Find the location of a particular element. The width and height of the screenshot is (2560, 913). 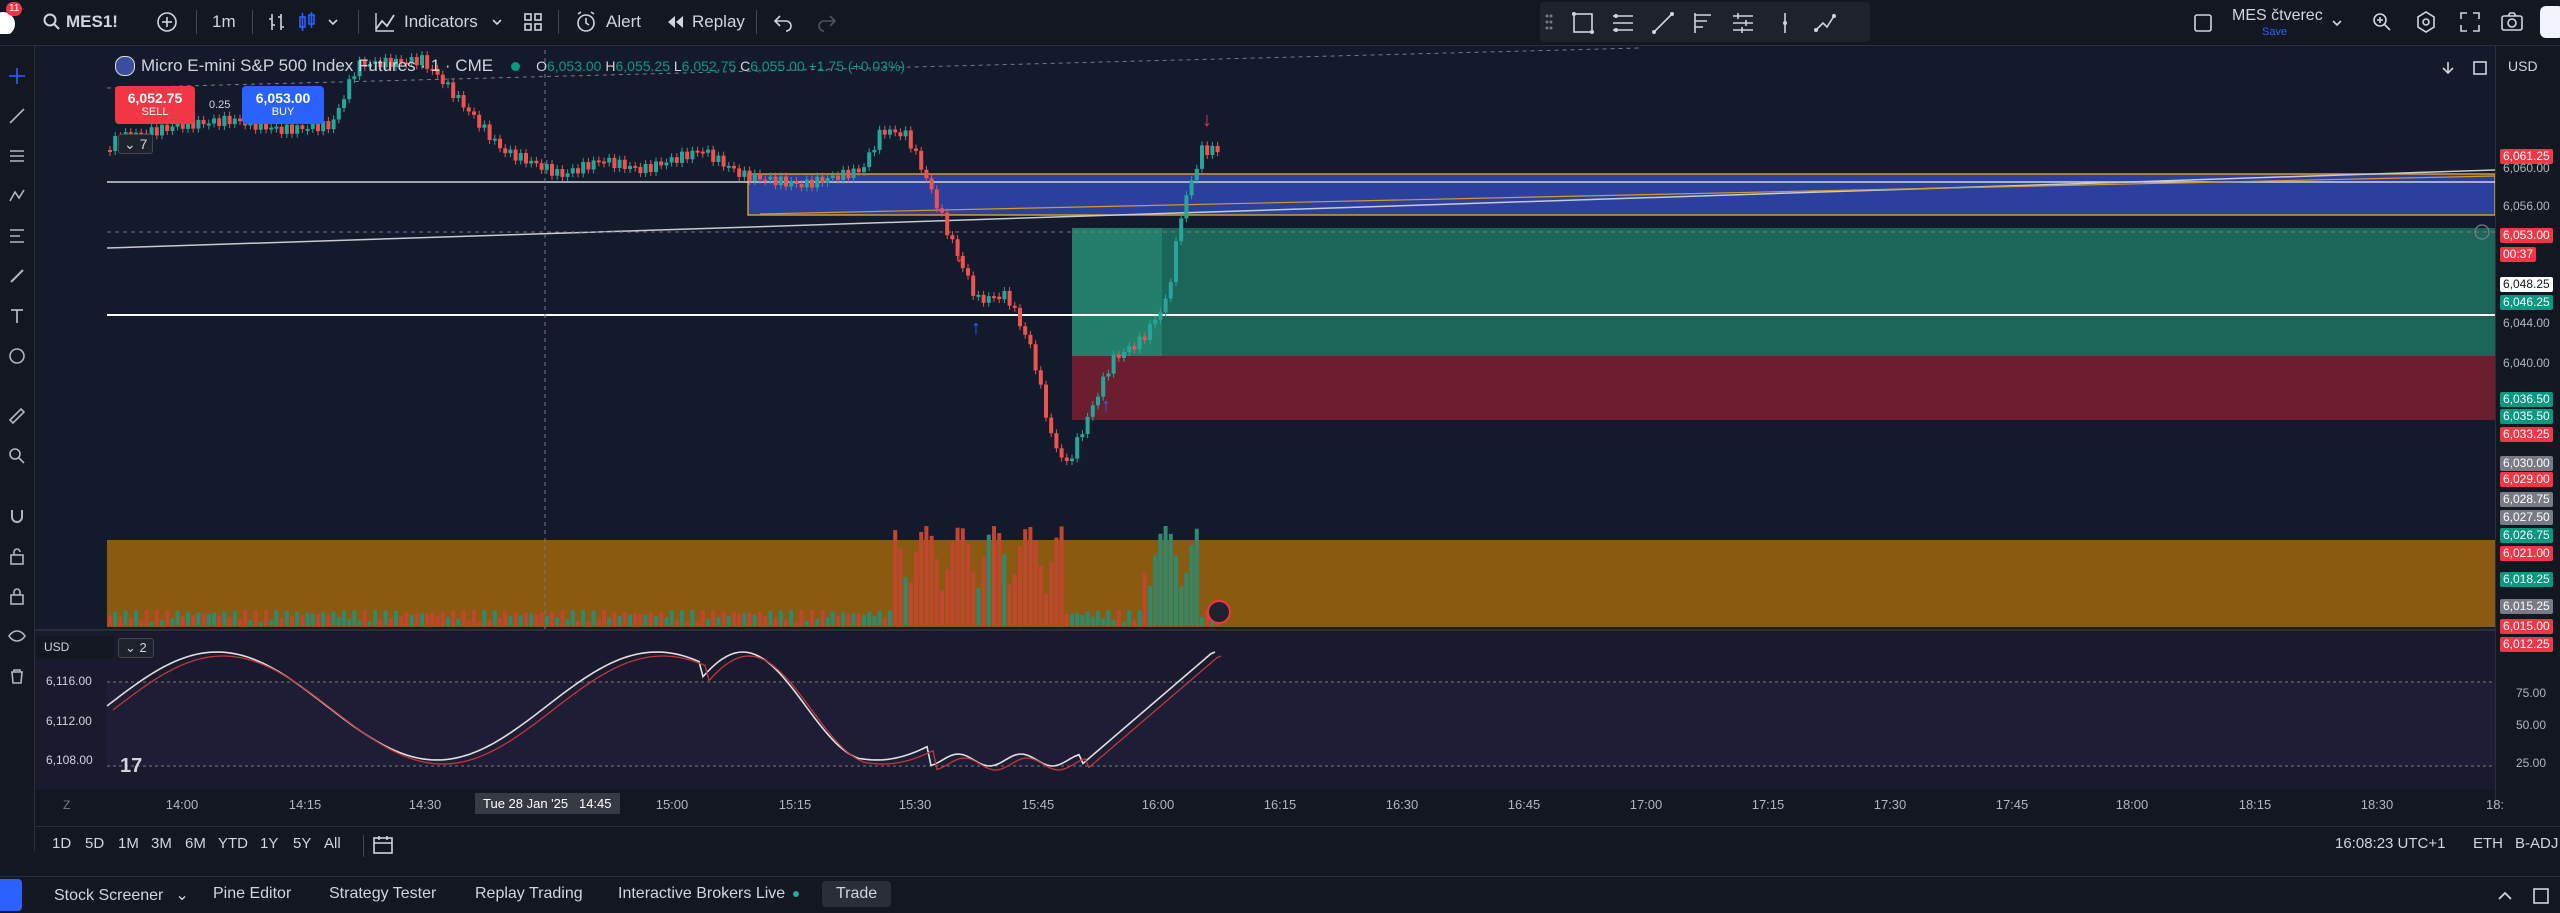

symbol-search-button: MES1! is located at coordinates (80, 22).